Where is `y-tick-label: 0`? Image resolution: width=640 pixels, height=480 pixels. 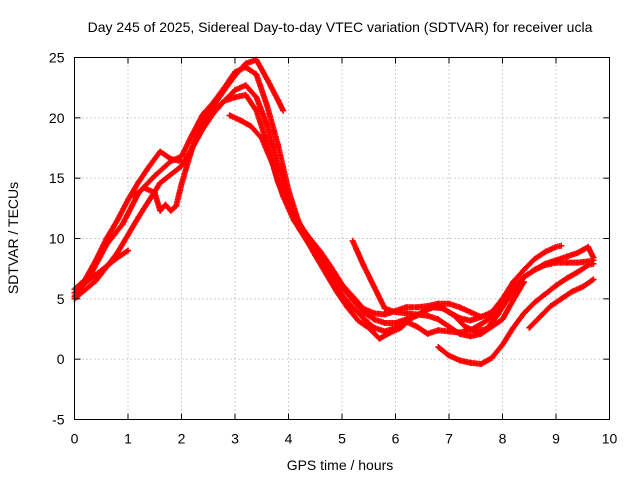 y-tick-label: 0 is located at coordinates (61, 359).